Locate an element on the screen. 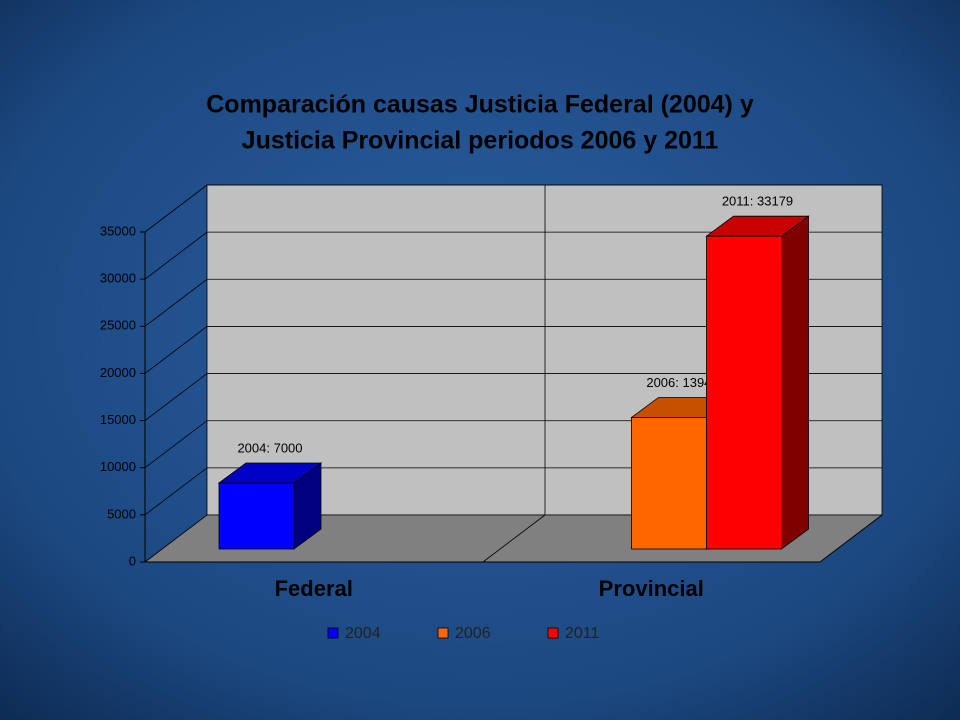 The height and width of the screenshot is (720, 960). value-label: 2004: 7000 is located at coordinates (269, 447).